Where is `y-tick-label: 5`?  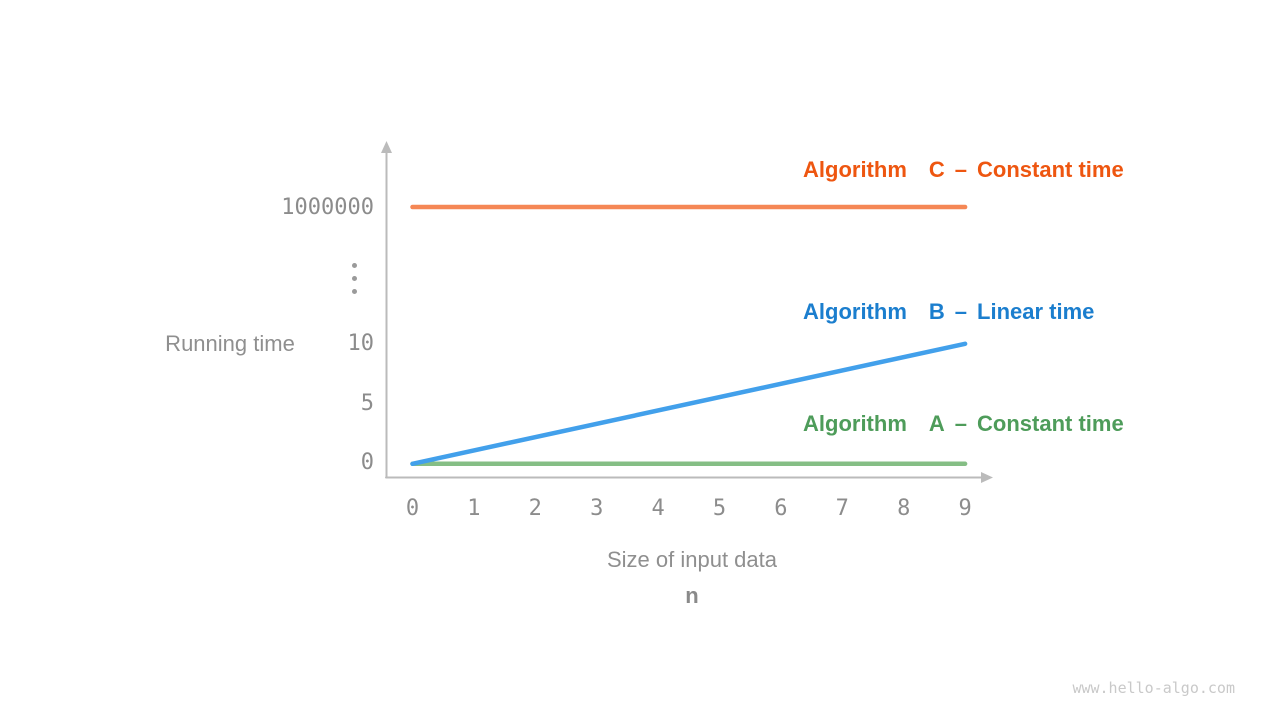
y-tick-label: 5 is located at coordinates (367, 403).